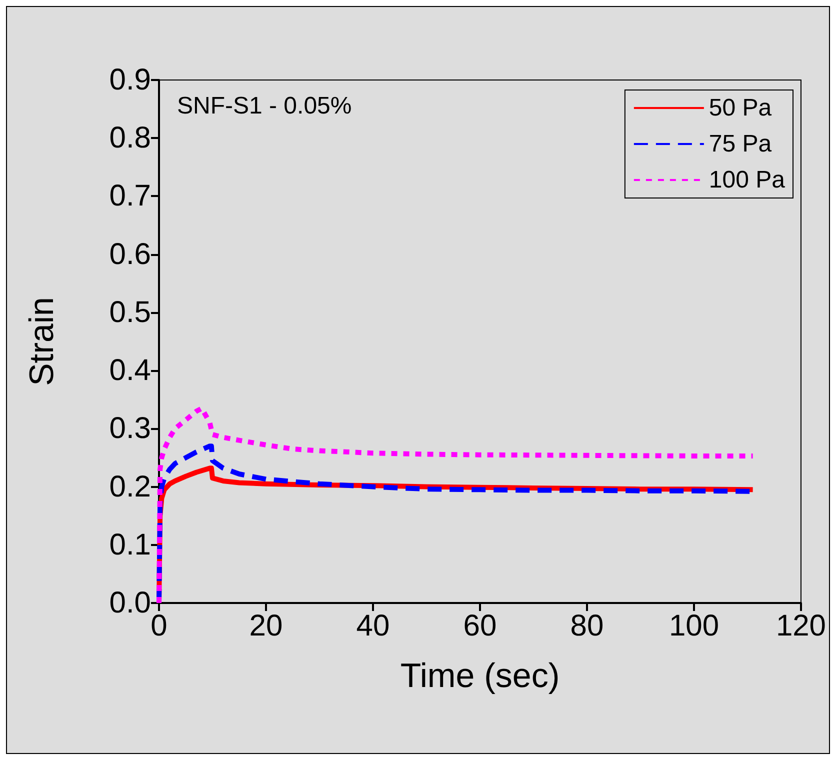 This screenshot has width=836, height=760. Describe the element at coordinates (740, 108) in the screenshot. I see `legend-label: 50 Pa` at that location.